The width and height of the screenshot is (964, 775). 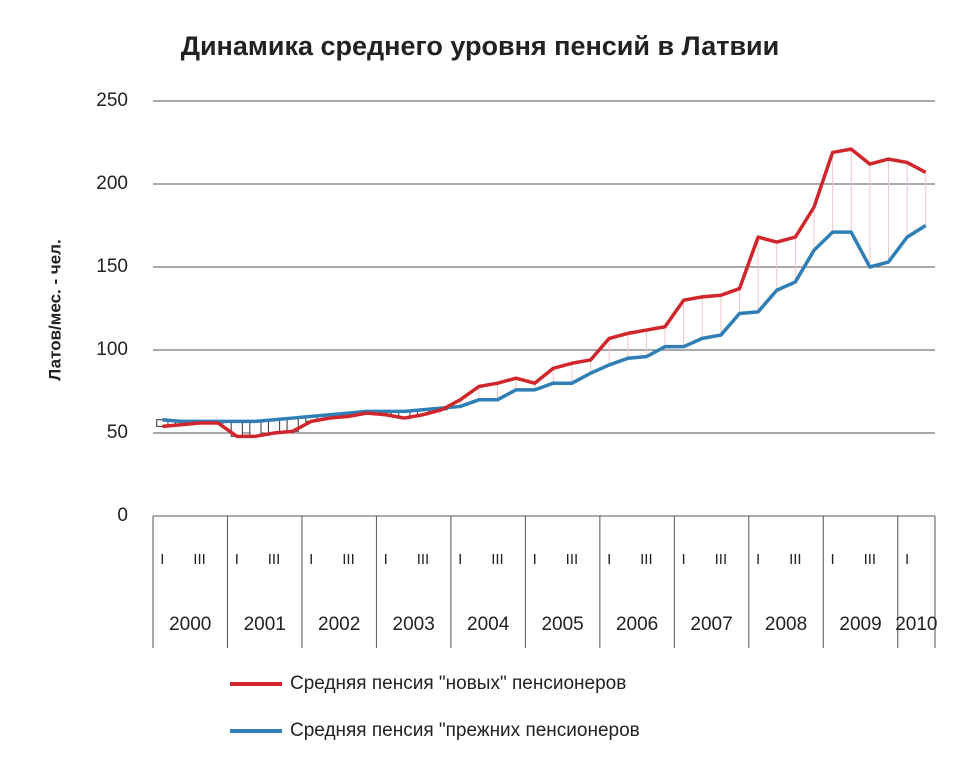 What do you see at coordinates (112, 349) in the screenshot?
I see `y-tick-label: 100` at bounding box center [112, 349].